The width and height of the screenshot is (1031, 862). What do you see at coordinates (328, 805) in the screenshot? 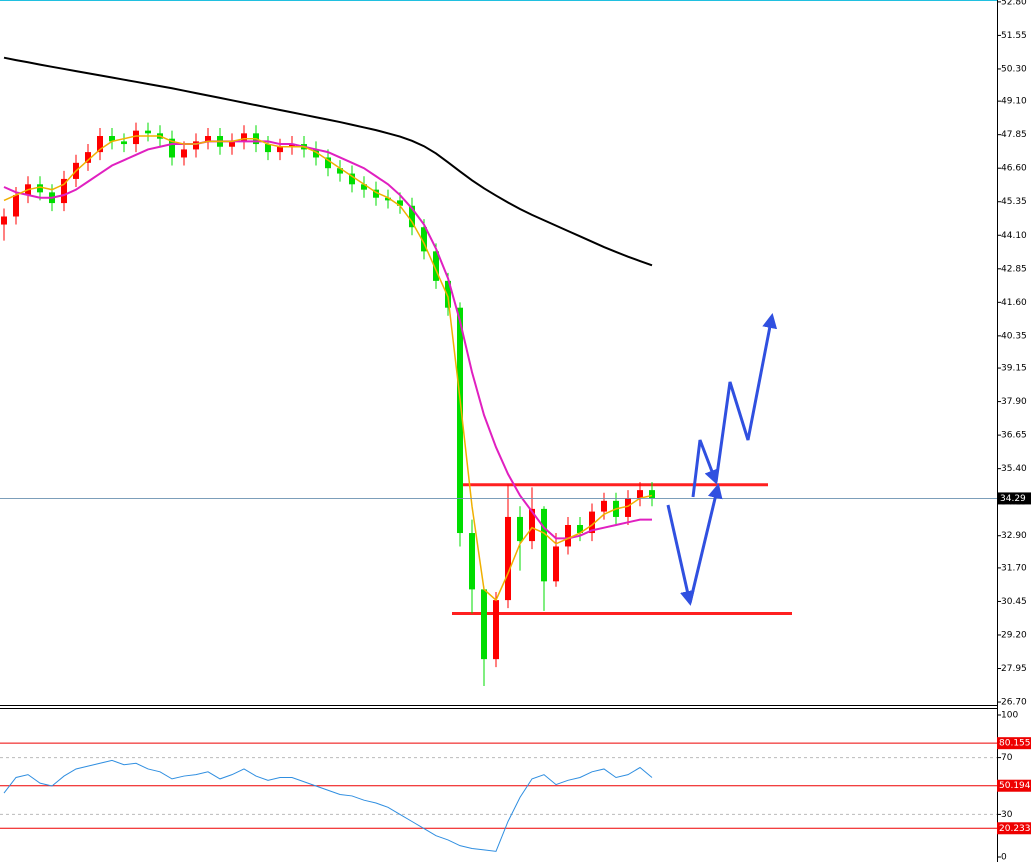
I see `indicator-line` at bounding box center [328, 805].